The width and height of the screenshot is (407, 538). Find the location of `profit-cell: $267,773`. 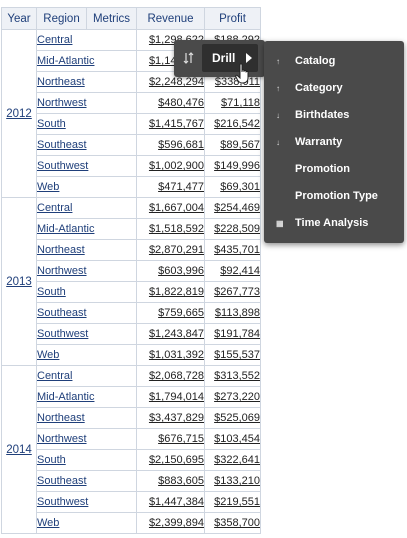

profit-cell: $267,773 is located at coordinates (232, 292).